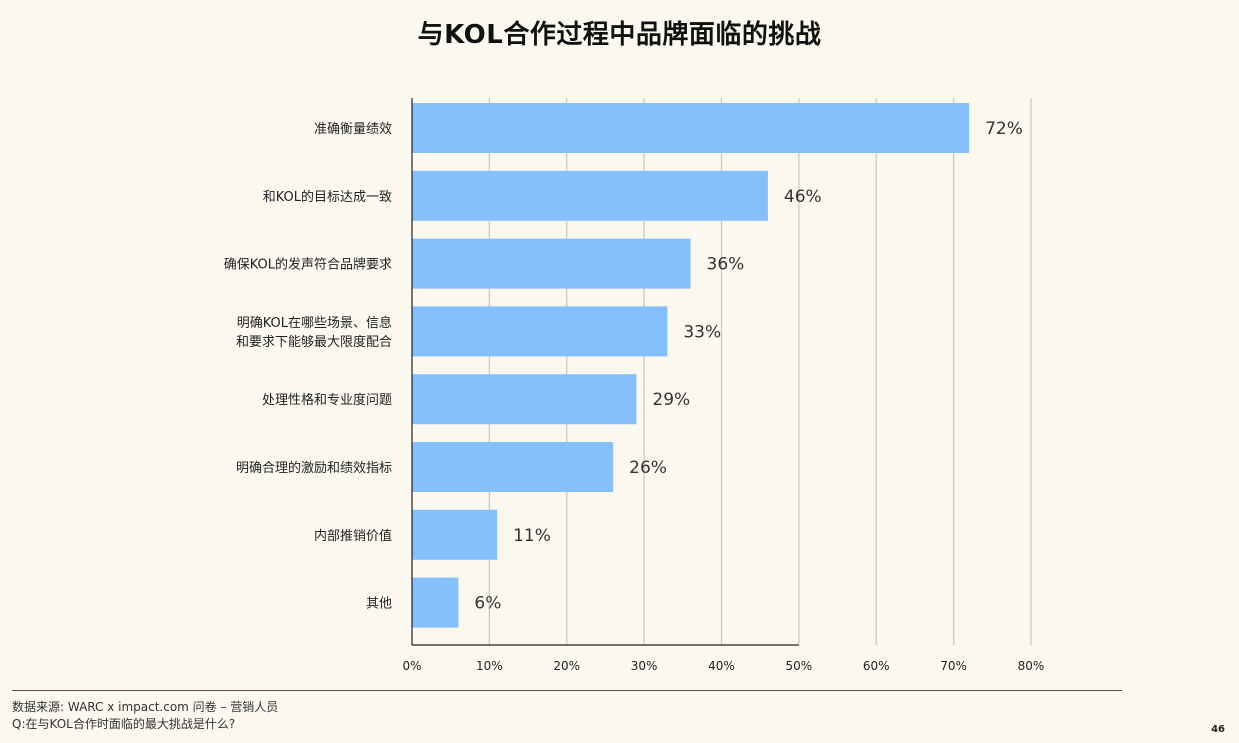 Image resolution: width=1239 pixels, height=743 pixels. What do you see at coordinates (327, 197) in the screenshot?
I see `category-label: 和KOL的目标达成一致` at bounding box center [327, 197].